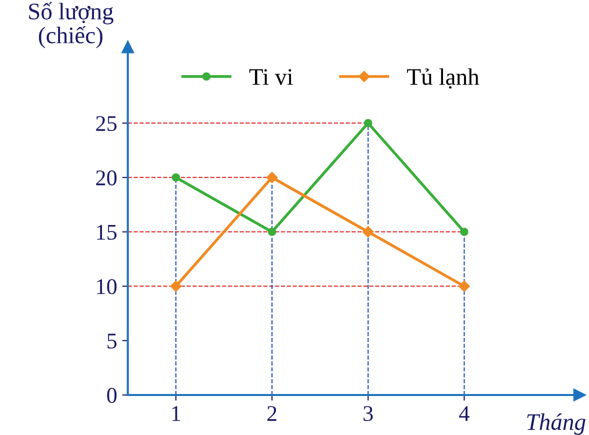 This screenshot has height=435, width=589. Describe the element at coordinates (107, 286) in the screenshot. I see `y-tick-label: 10` at that location.